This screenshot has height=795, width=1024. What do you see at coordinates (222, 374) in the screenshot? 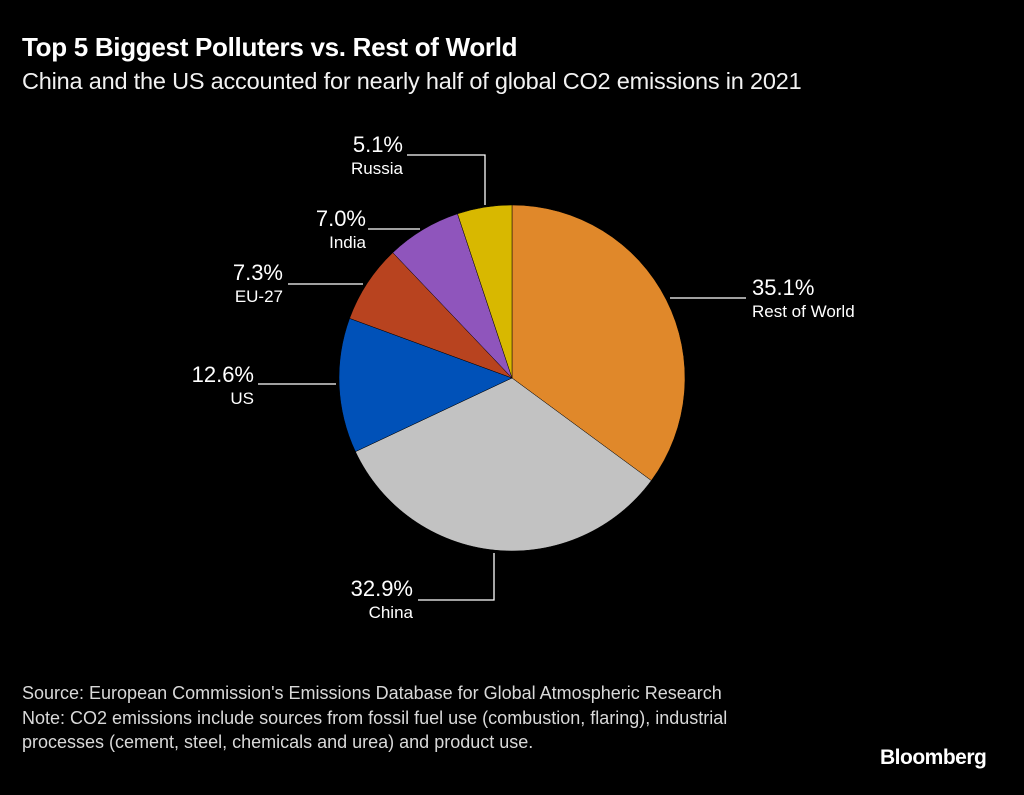
I see `slice-value: 12.6%` at bounding box center [222, 374].